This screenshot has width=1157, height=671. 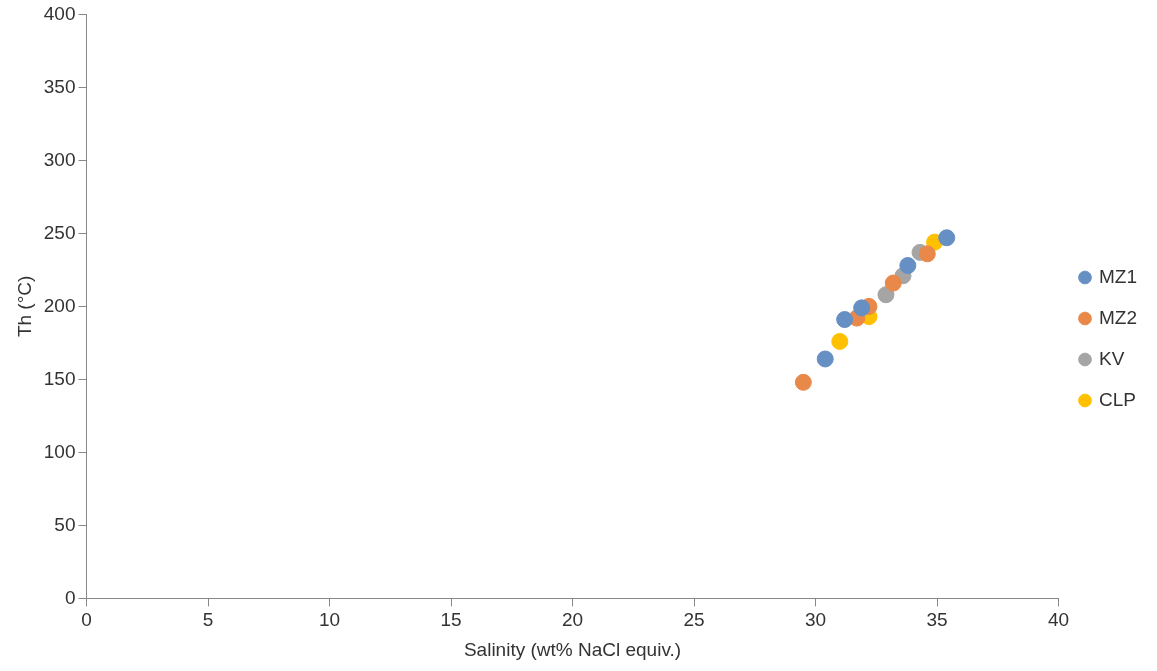 I want to click on legend-label: MZ1, so click(x=1118, y=276).